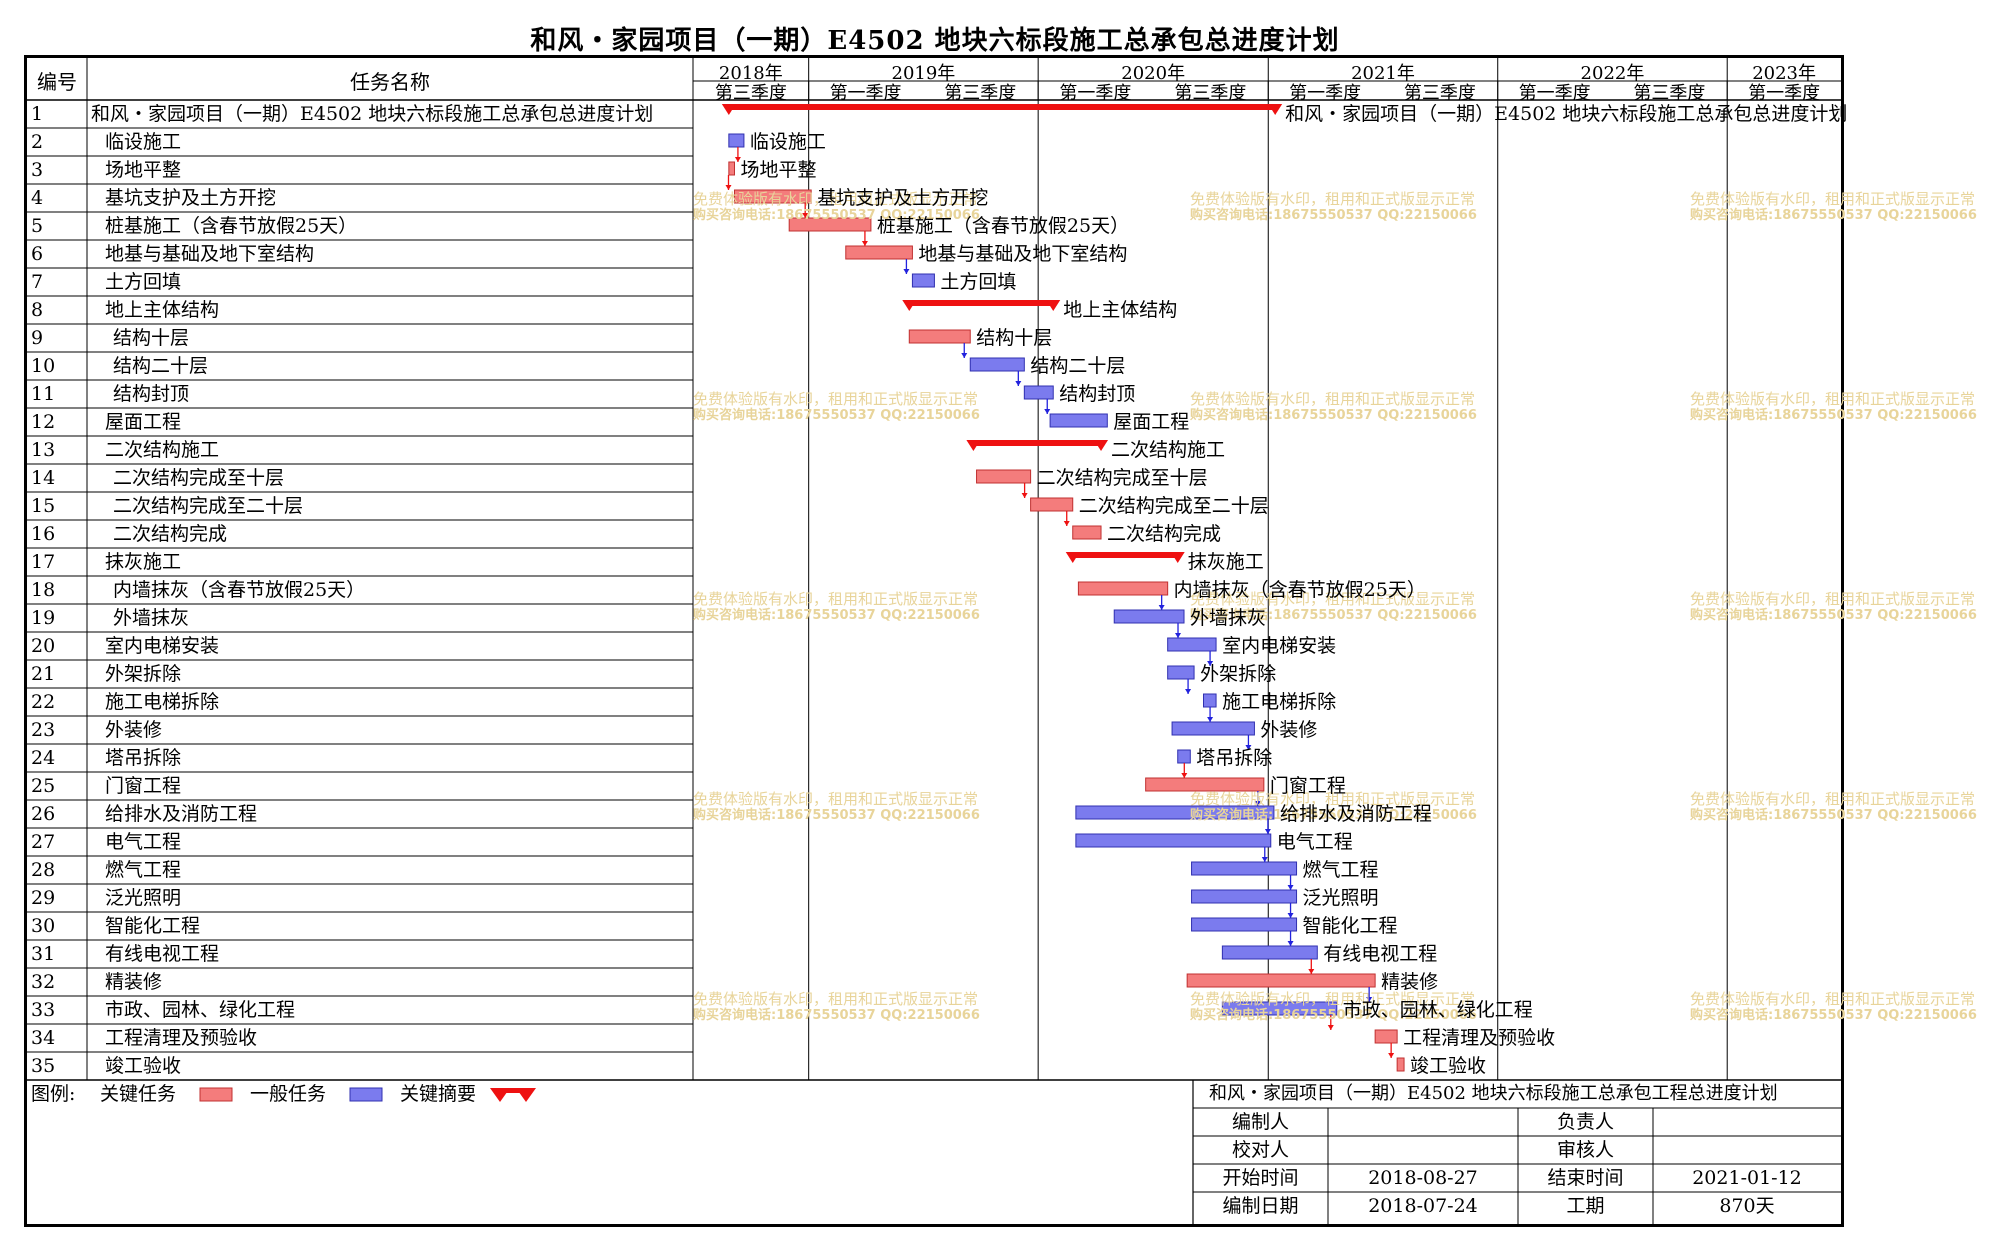 The image size is (1995, 1250). What do you see at coordinates (903, 198) in the screenshot?
I see `task-bar-label: 基坑支护及土方开挖` at bounding box center [903, 198].